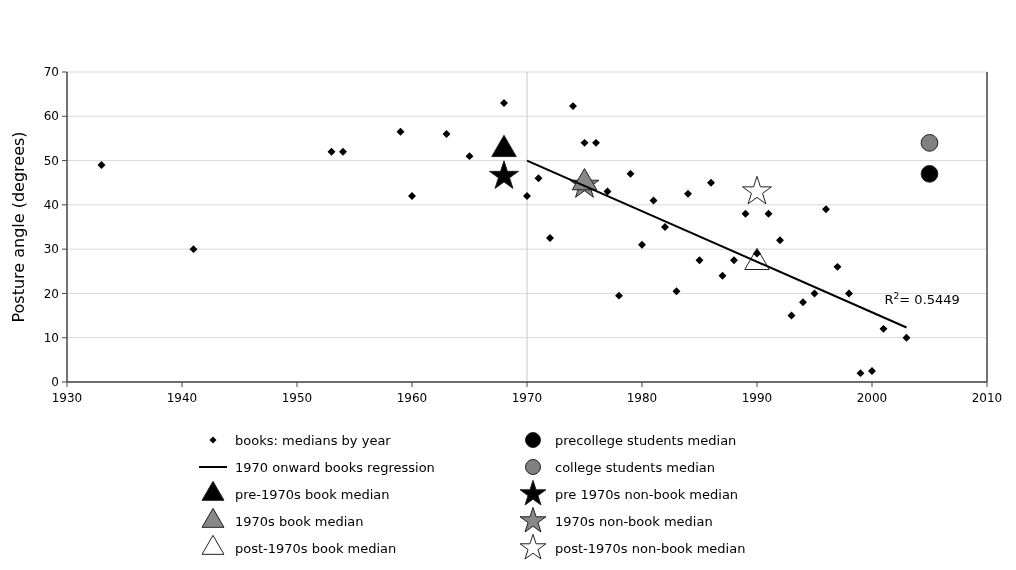 The image size is (1016, 570). What do you see at coordinates (312, 494) in the screenshot?
I see `legend-label: pre-1970s book median` at bounding box center [312, 494].